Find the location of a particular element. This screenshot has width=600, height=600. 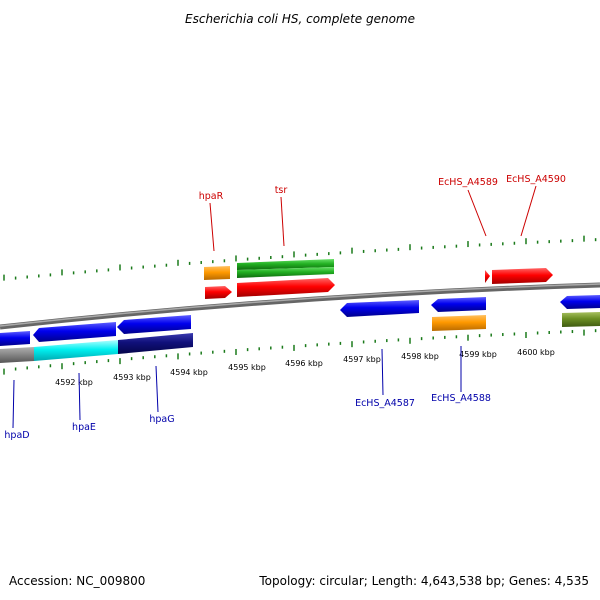

leader-tsr is located at coordinates (282, 221).